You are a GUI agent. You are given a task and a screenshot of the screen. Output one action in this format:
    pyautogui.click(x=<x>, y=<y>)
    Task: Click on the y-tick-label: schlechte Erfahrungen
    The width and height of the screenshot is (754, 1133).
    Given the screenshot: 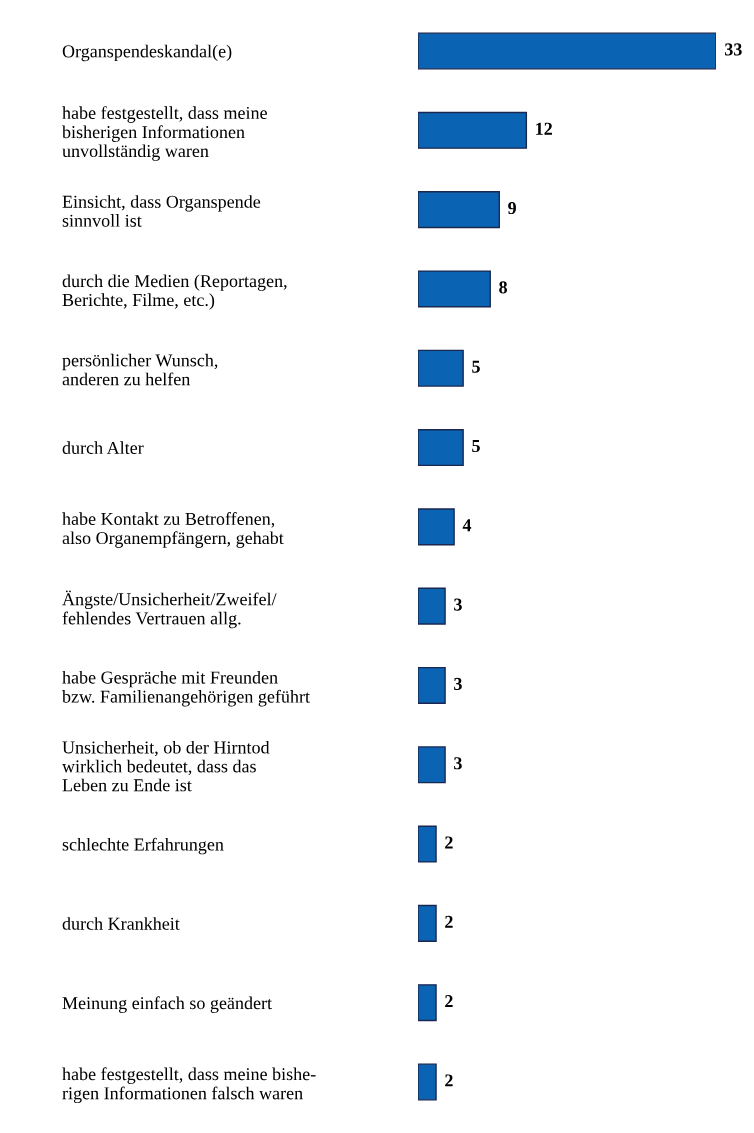 What is the action you would take?
    pyautogui.click(x=143, y=846)
    